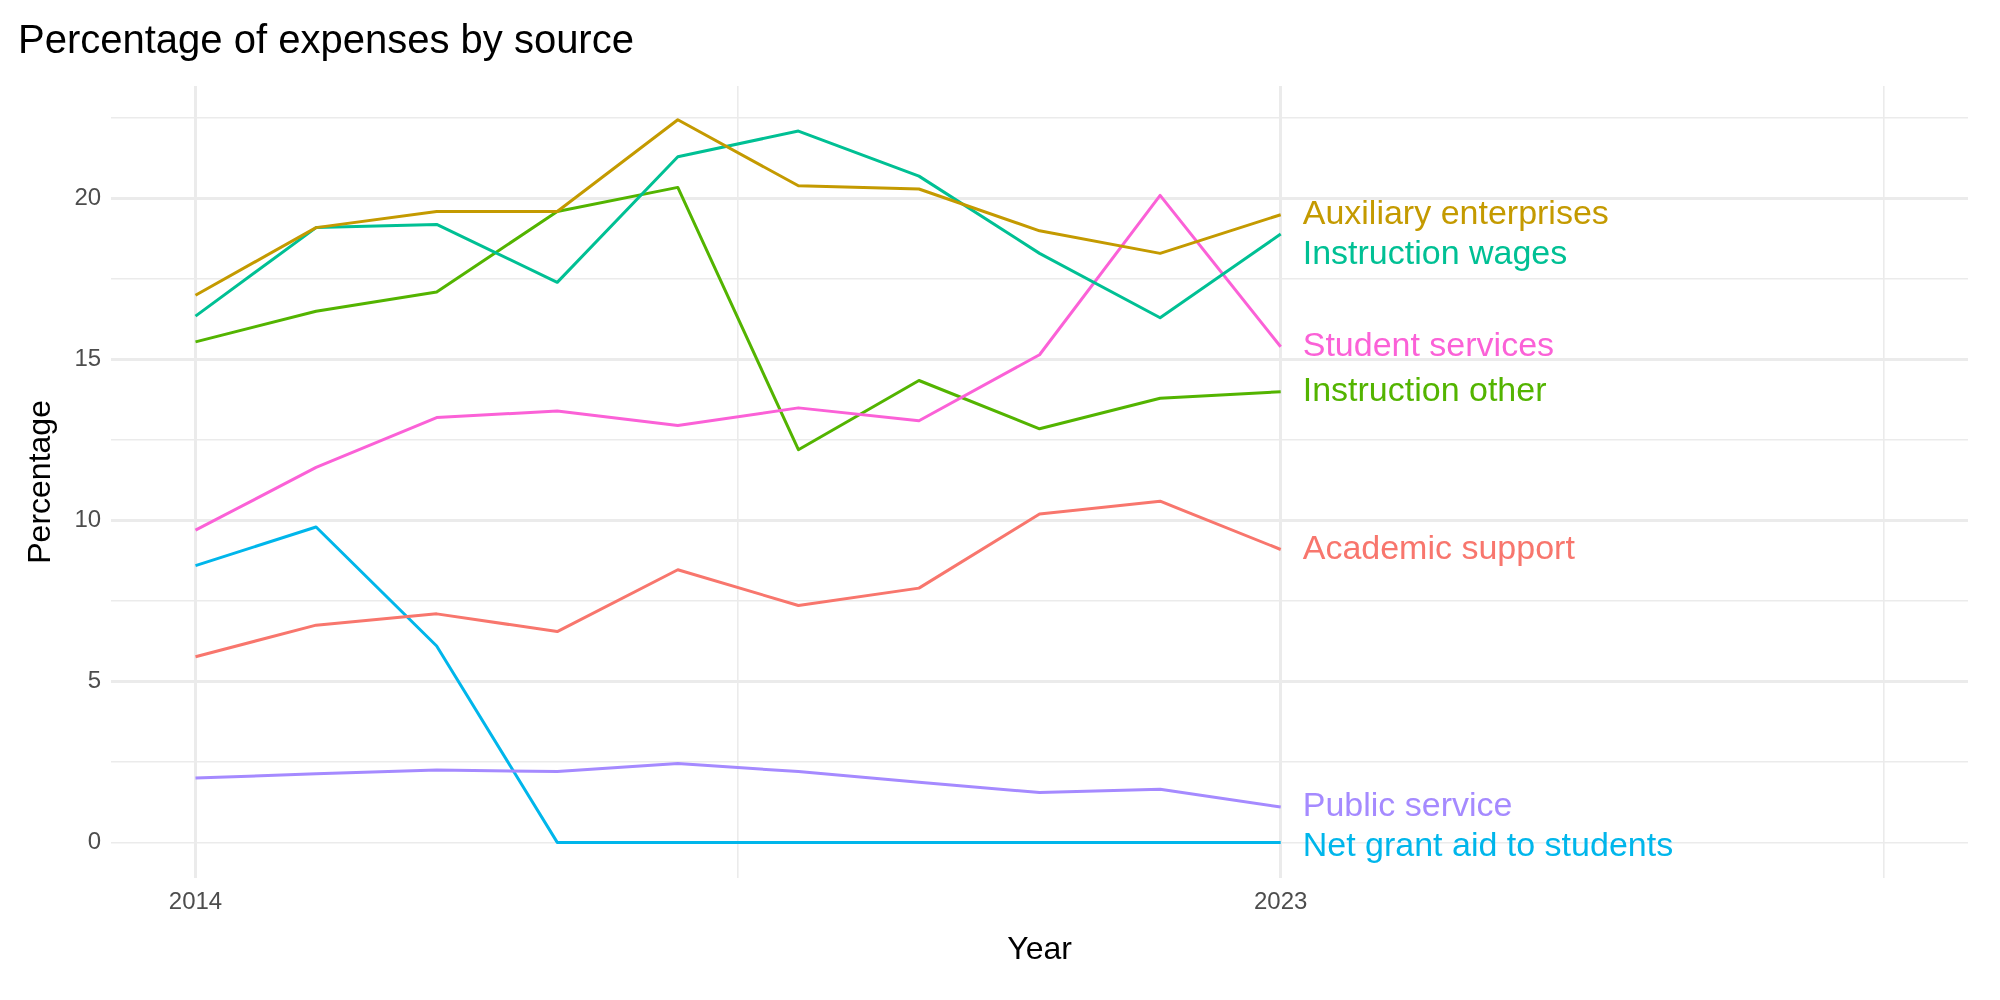  What do you see at coordinates (39, 482) in the screenshot?
I see `y-axis-title: Percentage` at bounding box center [39, 482].